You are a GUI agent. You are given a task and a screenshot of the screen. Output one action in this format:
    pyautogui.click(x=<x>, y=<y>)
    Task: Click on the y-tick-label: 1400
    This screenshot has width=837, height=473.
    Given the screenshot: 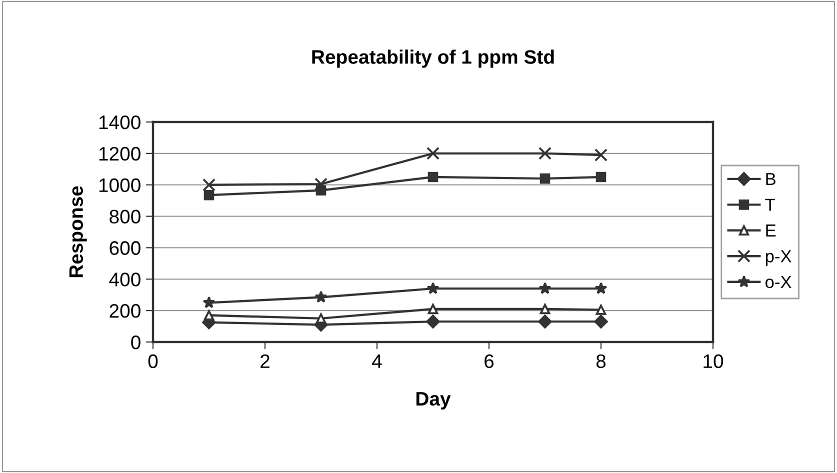 What is the action you would take?
    pyautogui.click(x=119, y=122)
    